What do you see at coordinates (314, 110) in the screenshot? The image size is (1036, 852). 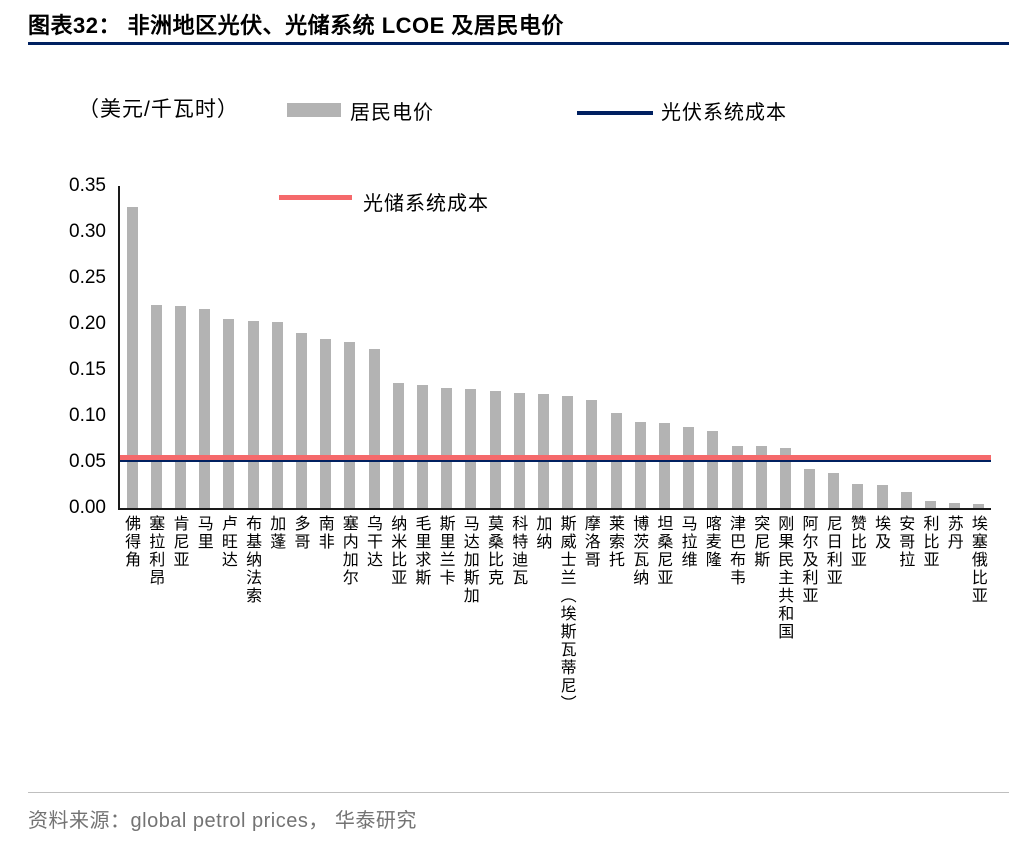 I see `legend-swatch-bar` at bounding box center [314, 110].